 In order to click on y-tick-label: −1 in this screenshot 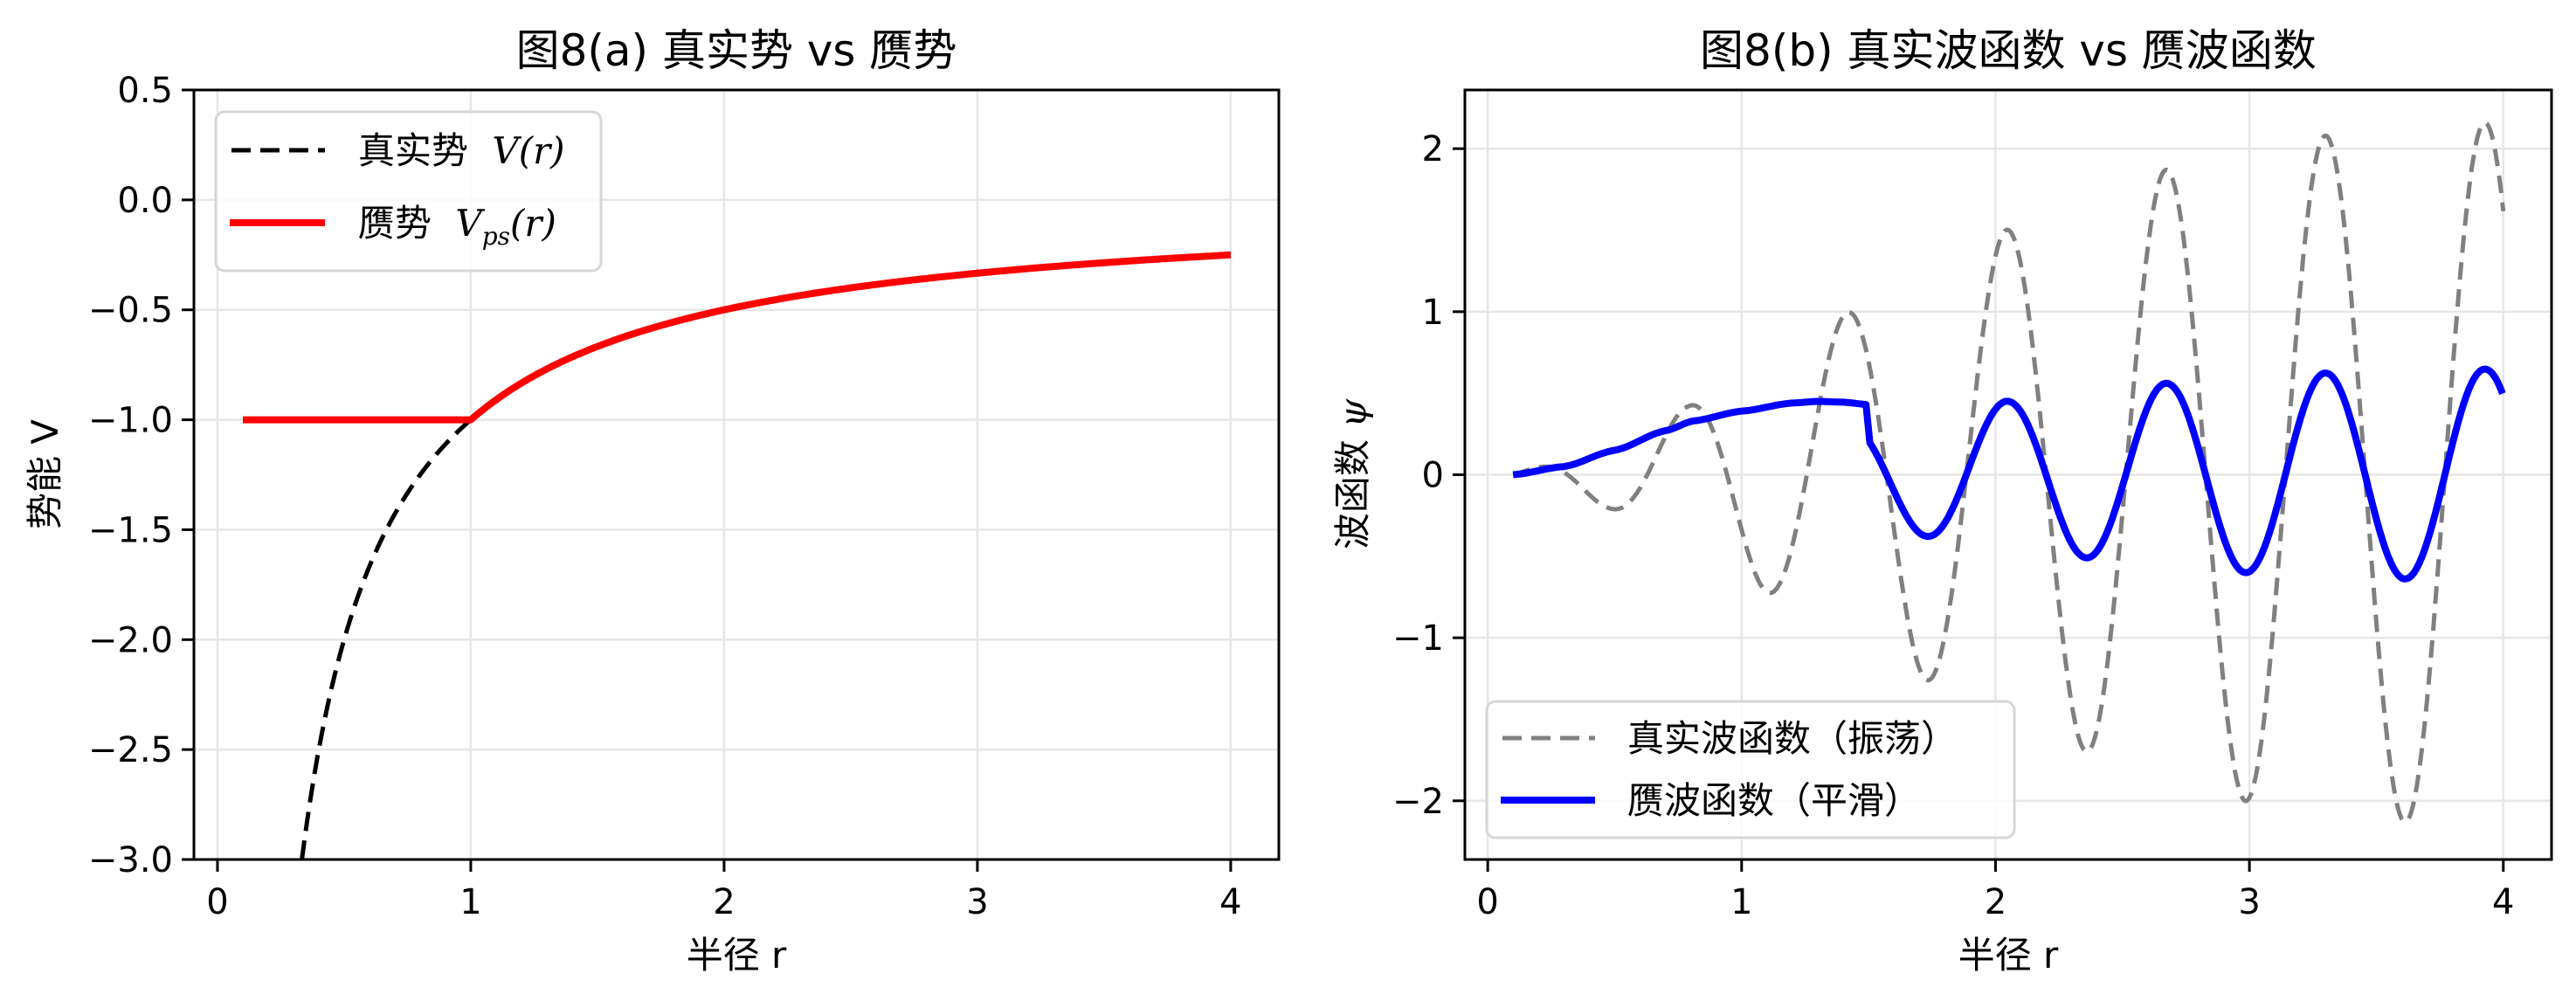, I will do `click(1418, 639)`.